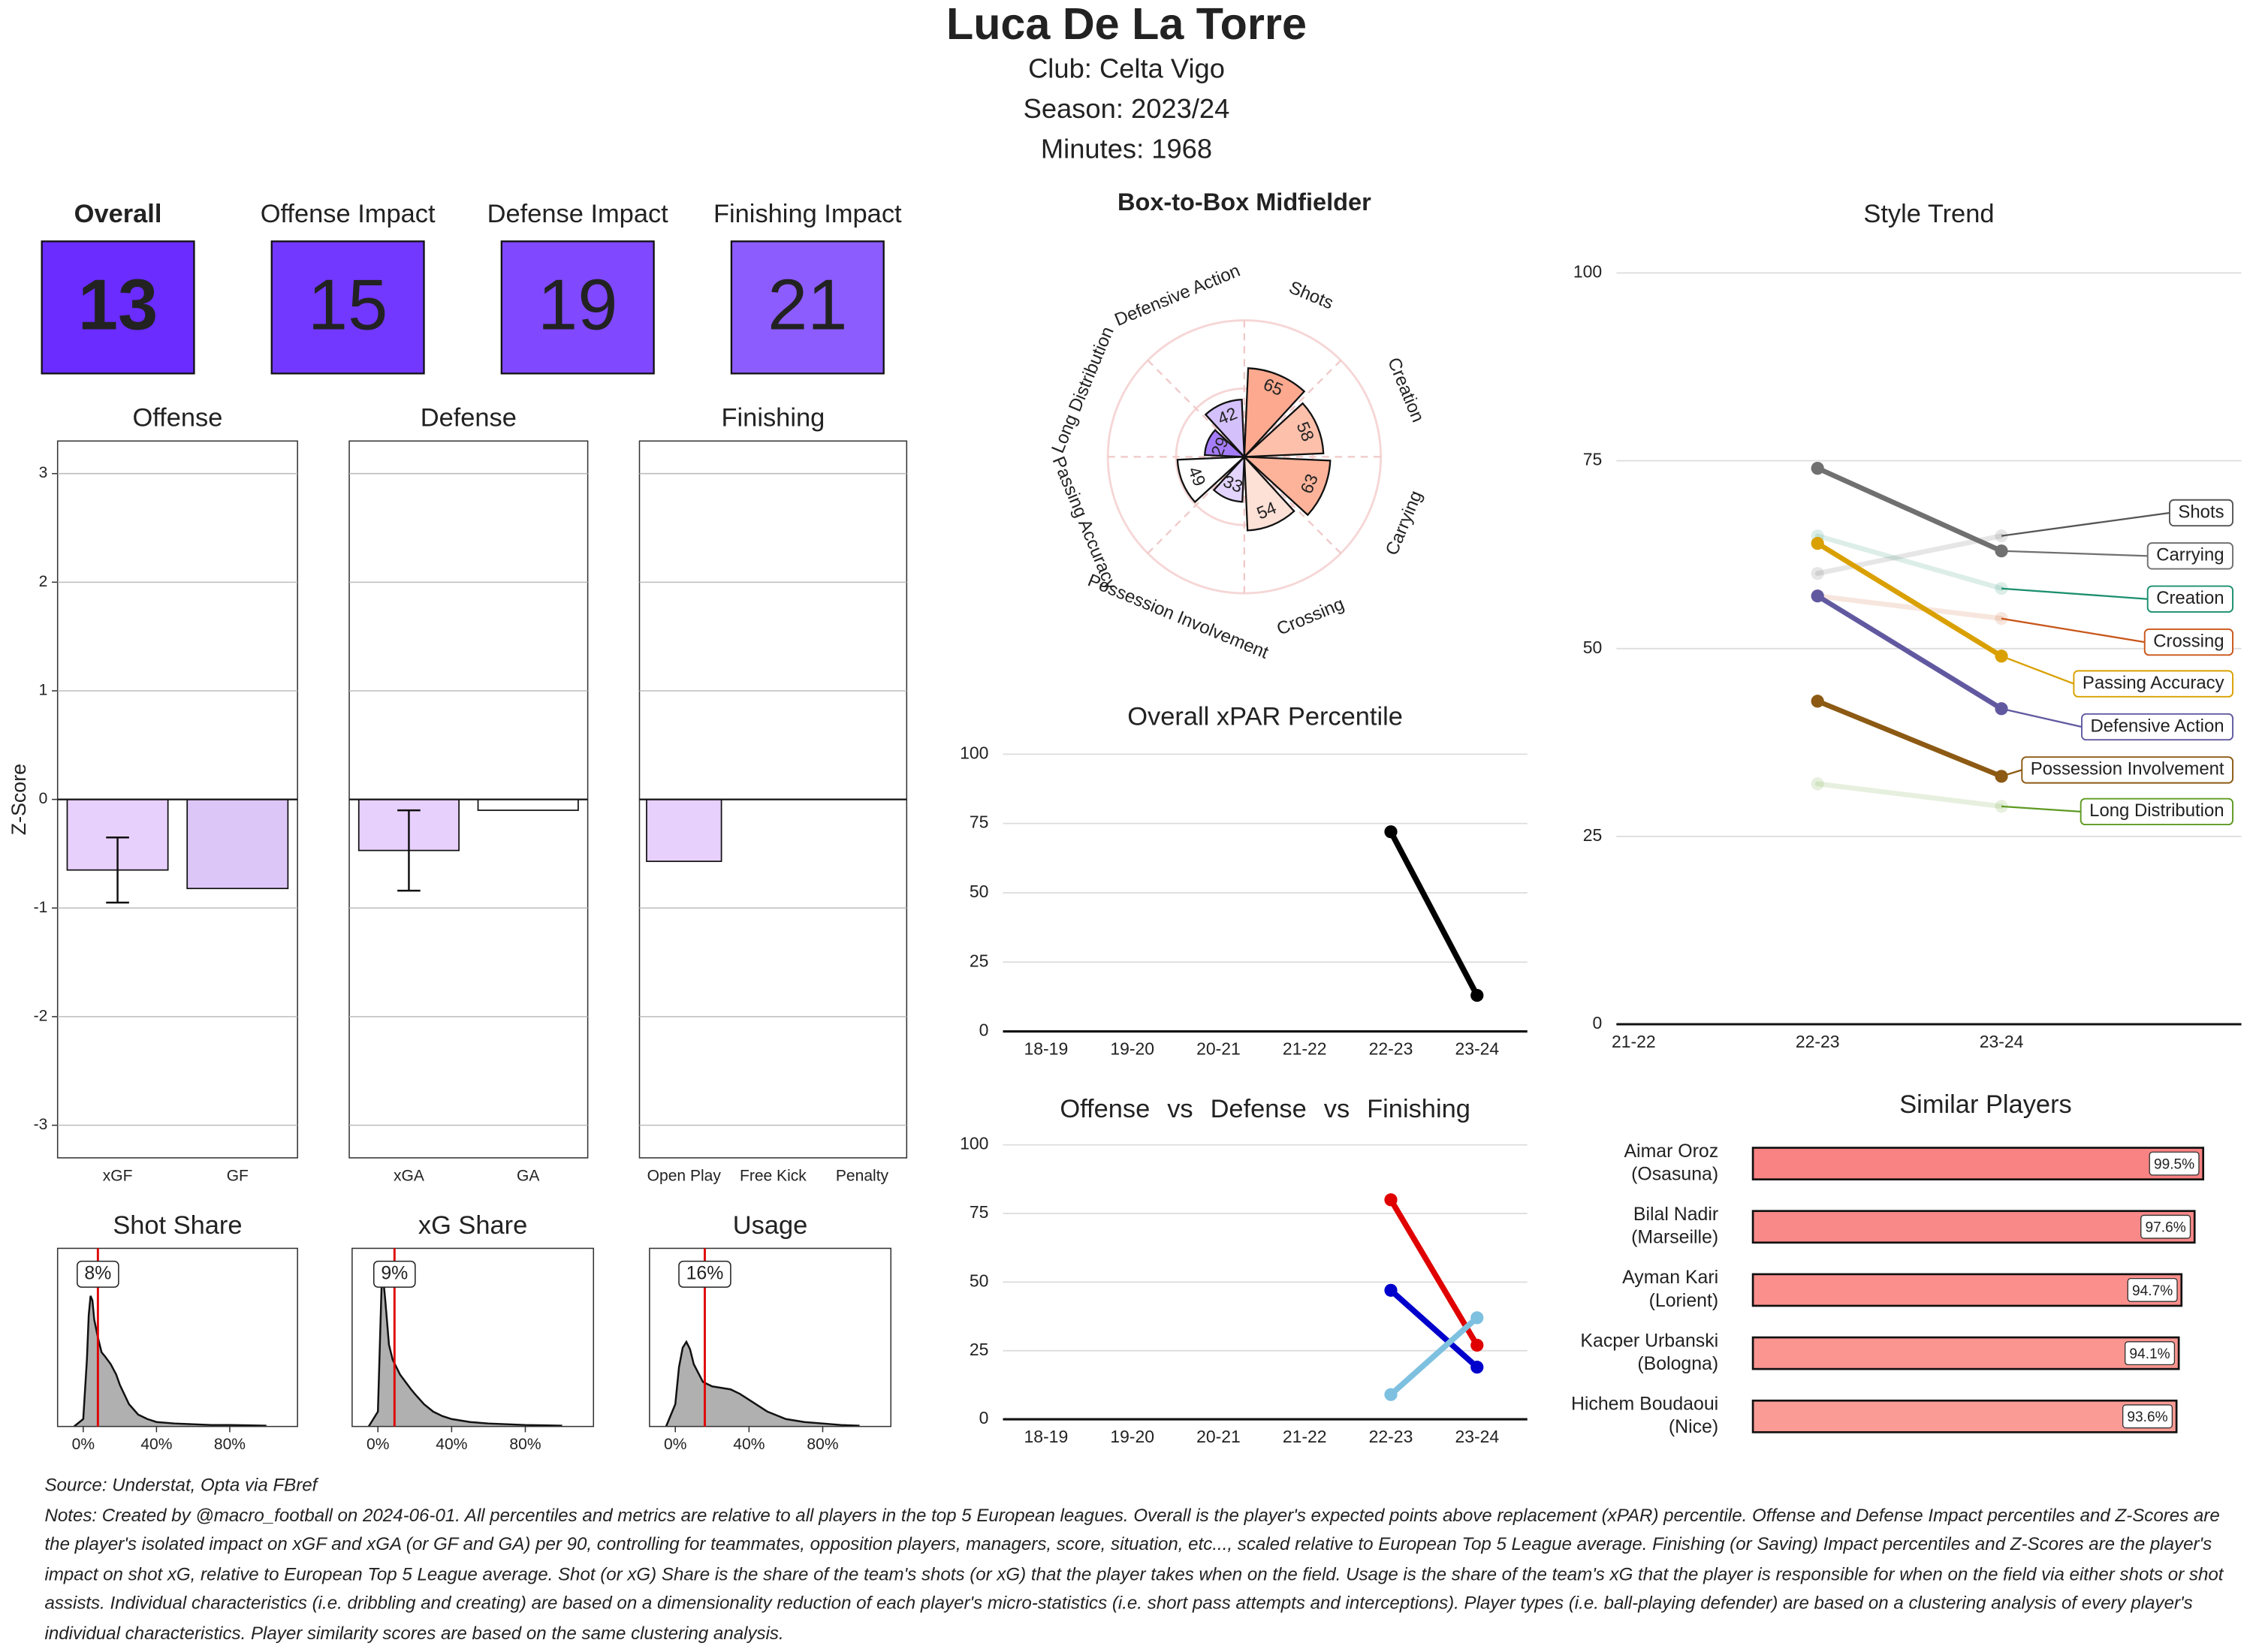 This screenshot has width=2253, height=1652. I want to click on value-label: 94.1%, so click(2150, 1354).